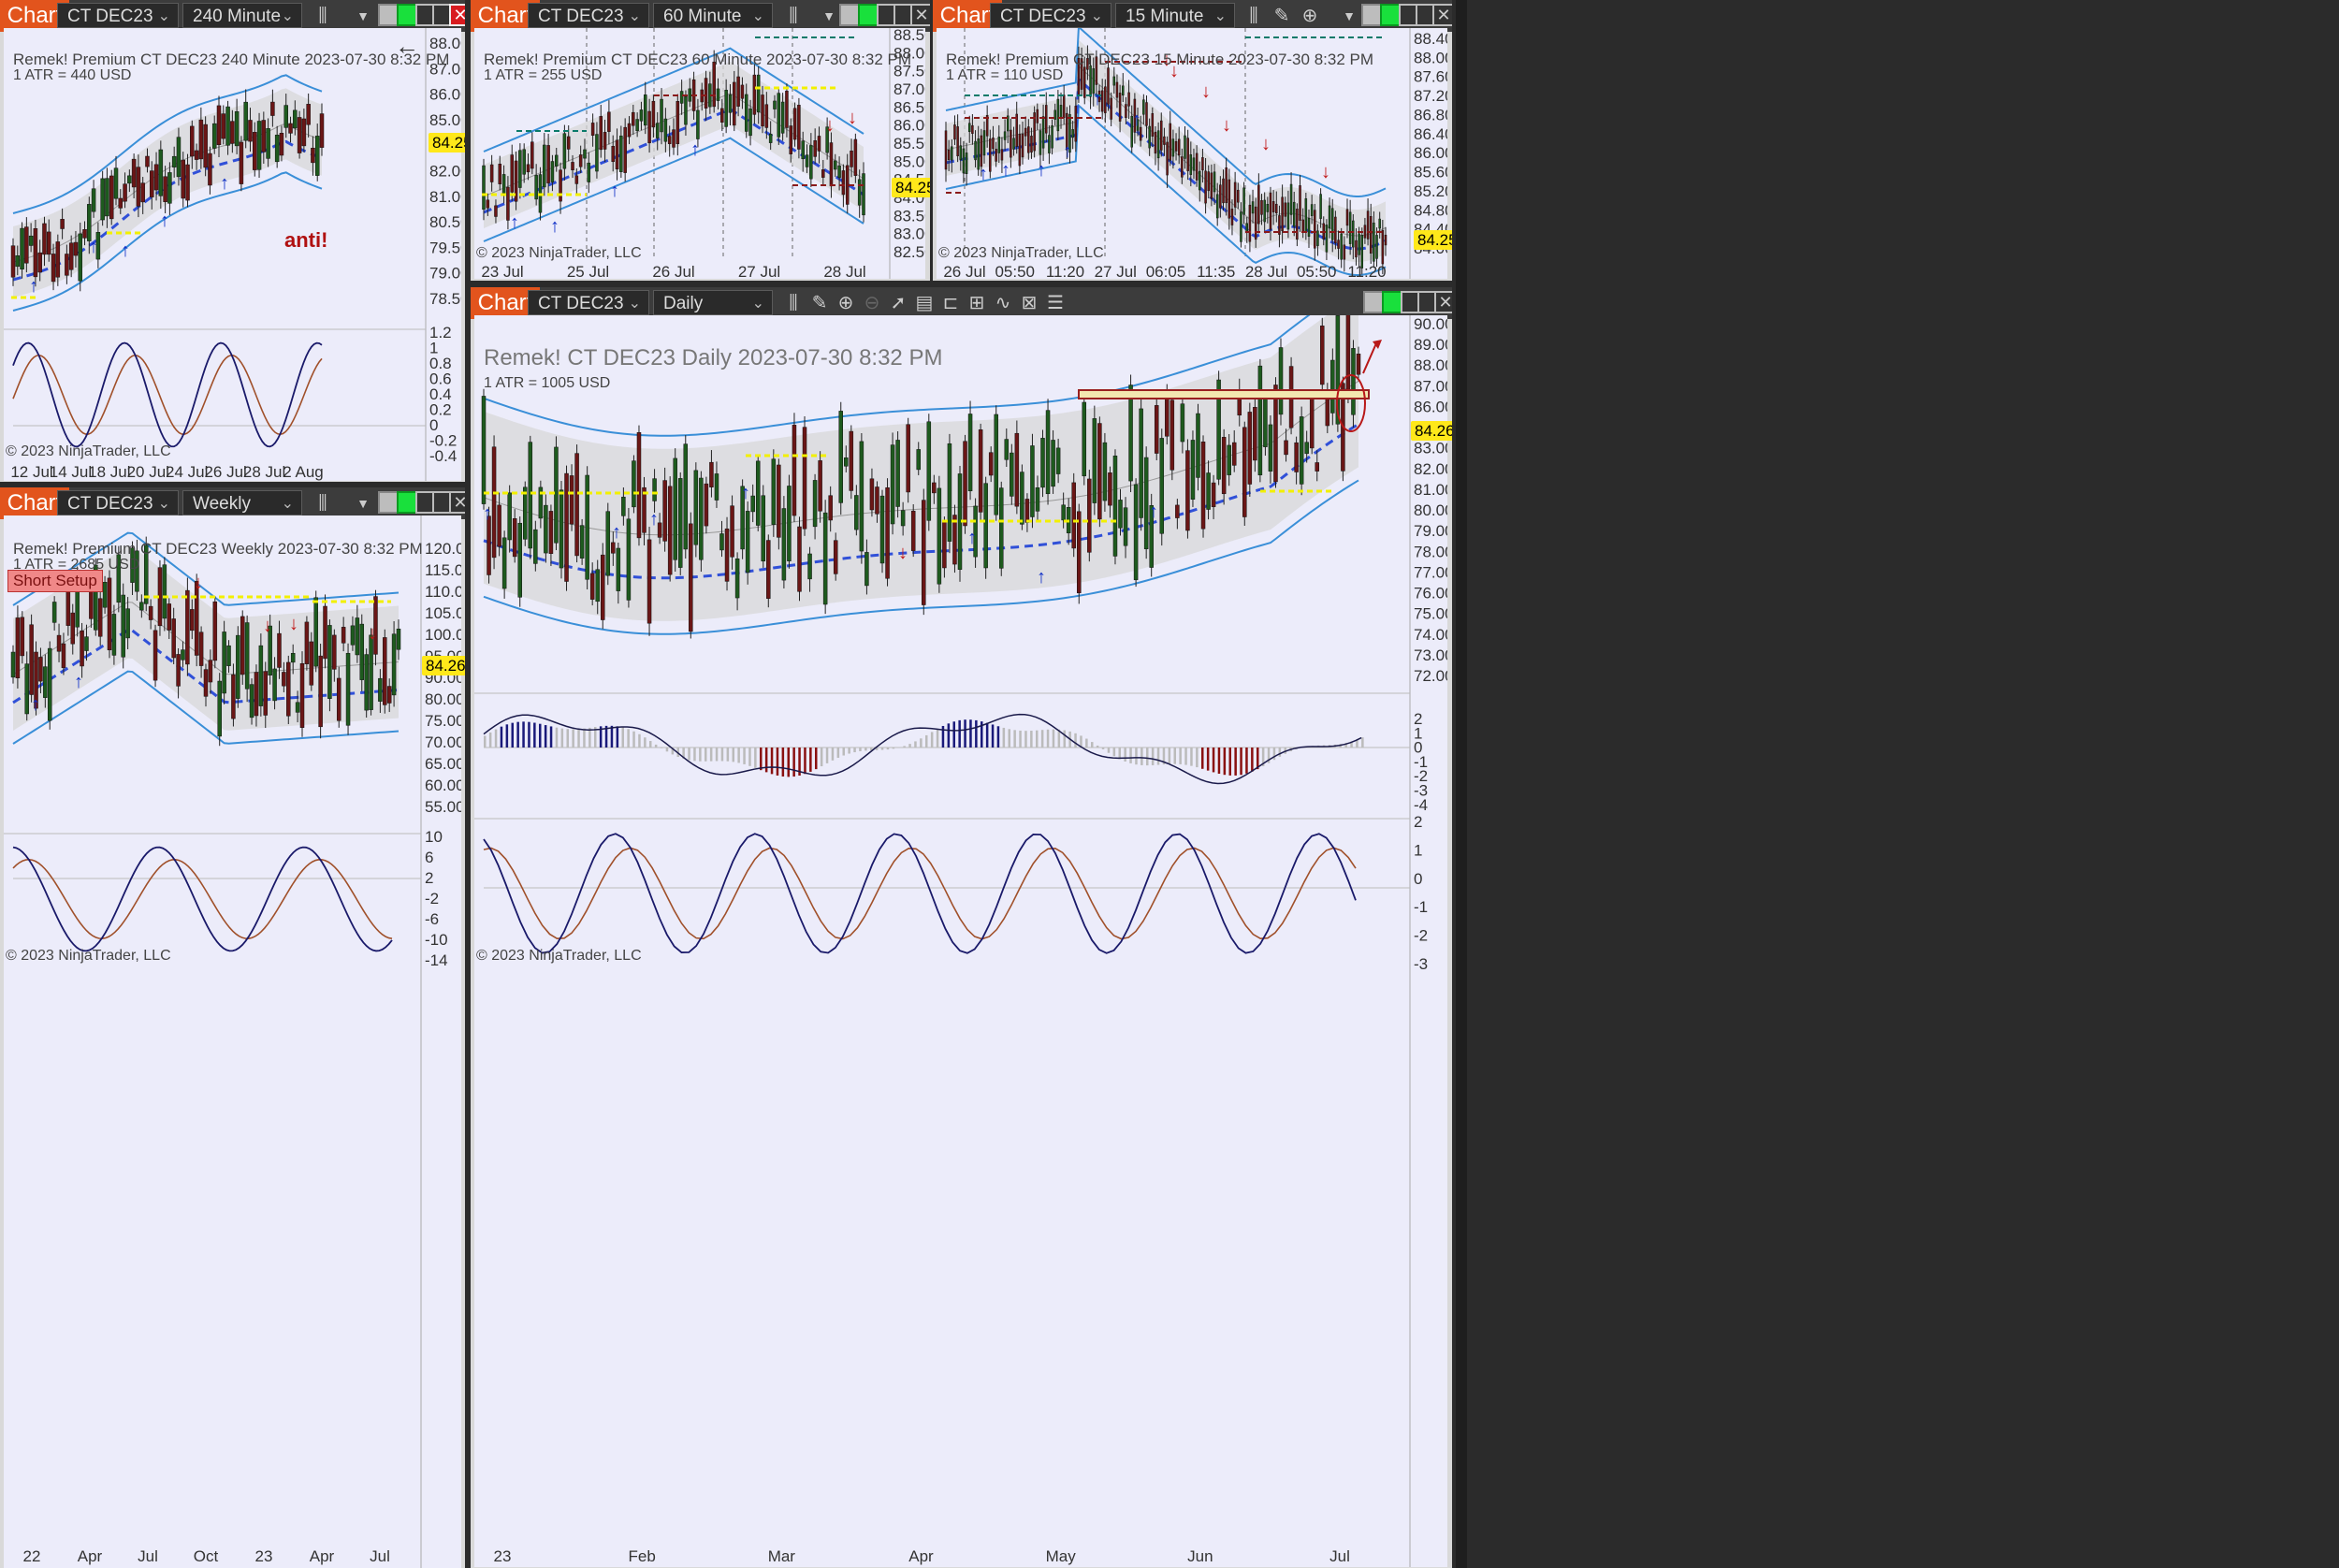  Describe the element at coordinates (976, 303) in the screenshot. I see `strategy-icon: ⊞` at that location.